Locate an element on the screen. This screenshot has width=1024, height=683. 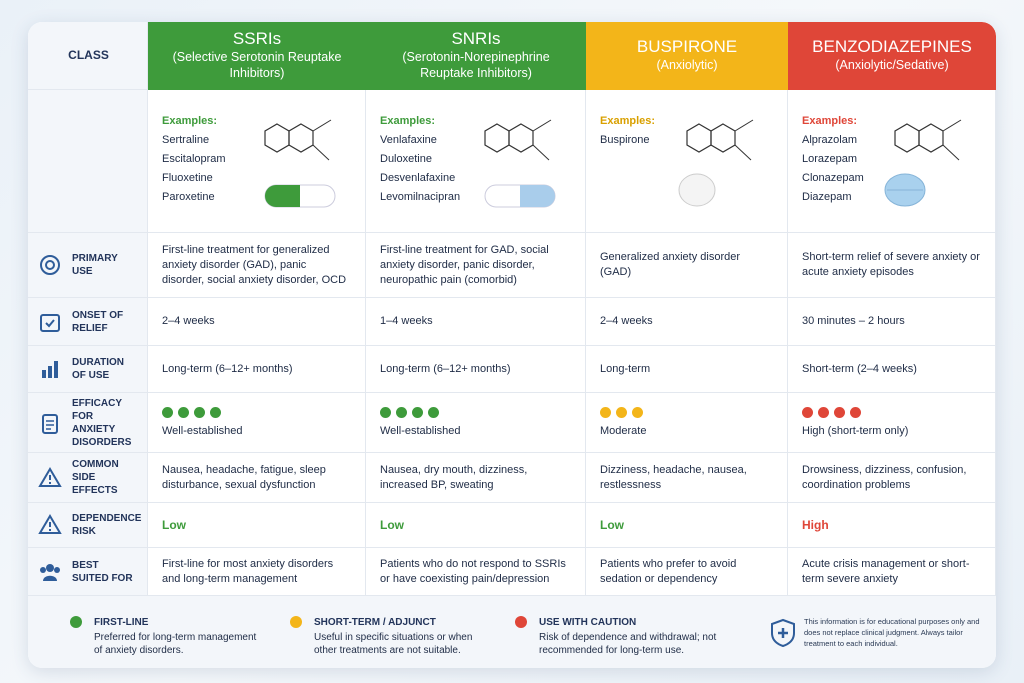
examples-label-cell is located at coordinates (88, 161).